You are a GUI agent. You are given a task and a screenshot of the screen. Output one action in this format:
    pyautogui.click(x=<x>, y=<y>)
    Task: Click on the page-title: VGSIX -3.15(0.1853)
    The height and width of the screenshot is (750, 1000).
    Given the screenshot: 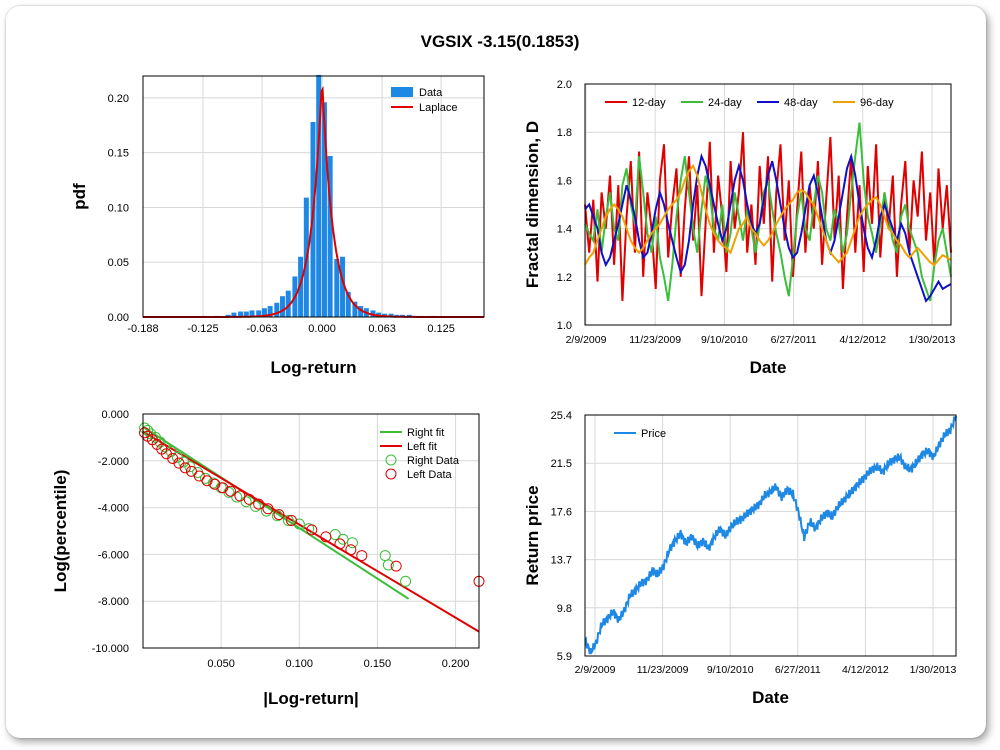 What is the action you would take?
    pyautogui.click(x=500, y=41)
    